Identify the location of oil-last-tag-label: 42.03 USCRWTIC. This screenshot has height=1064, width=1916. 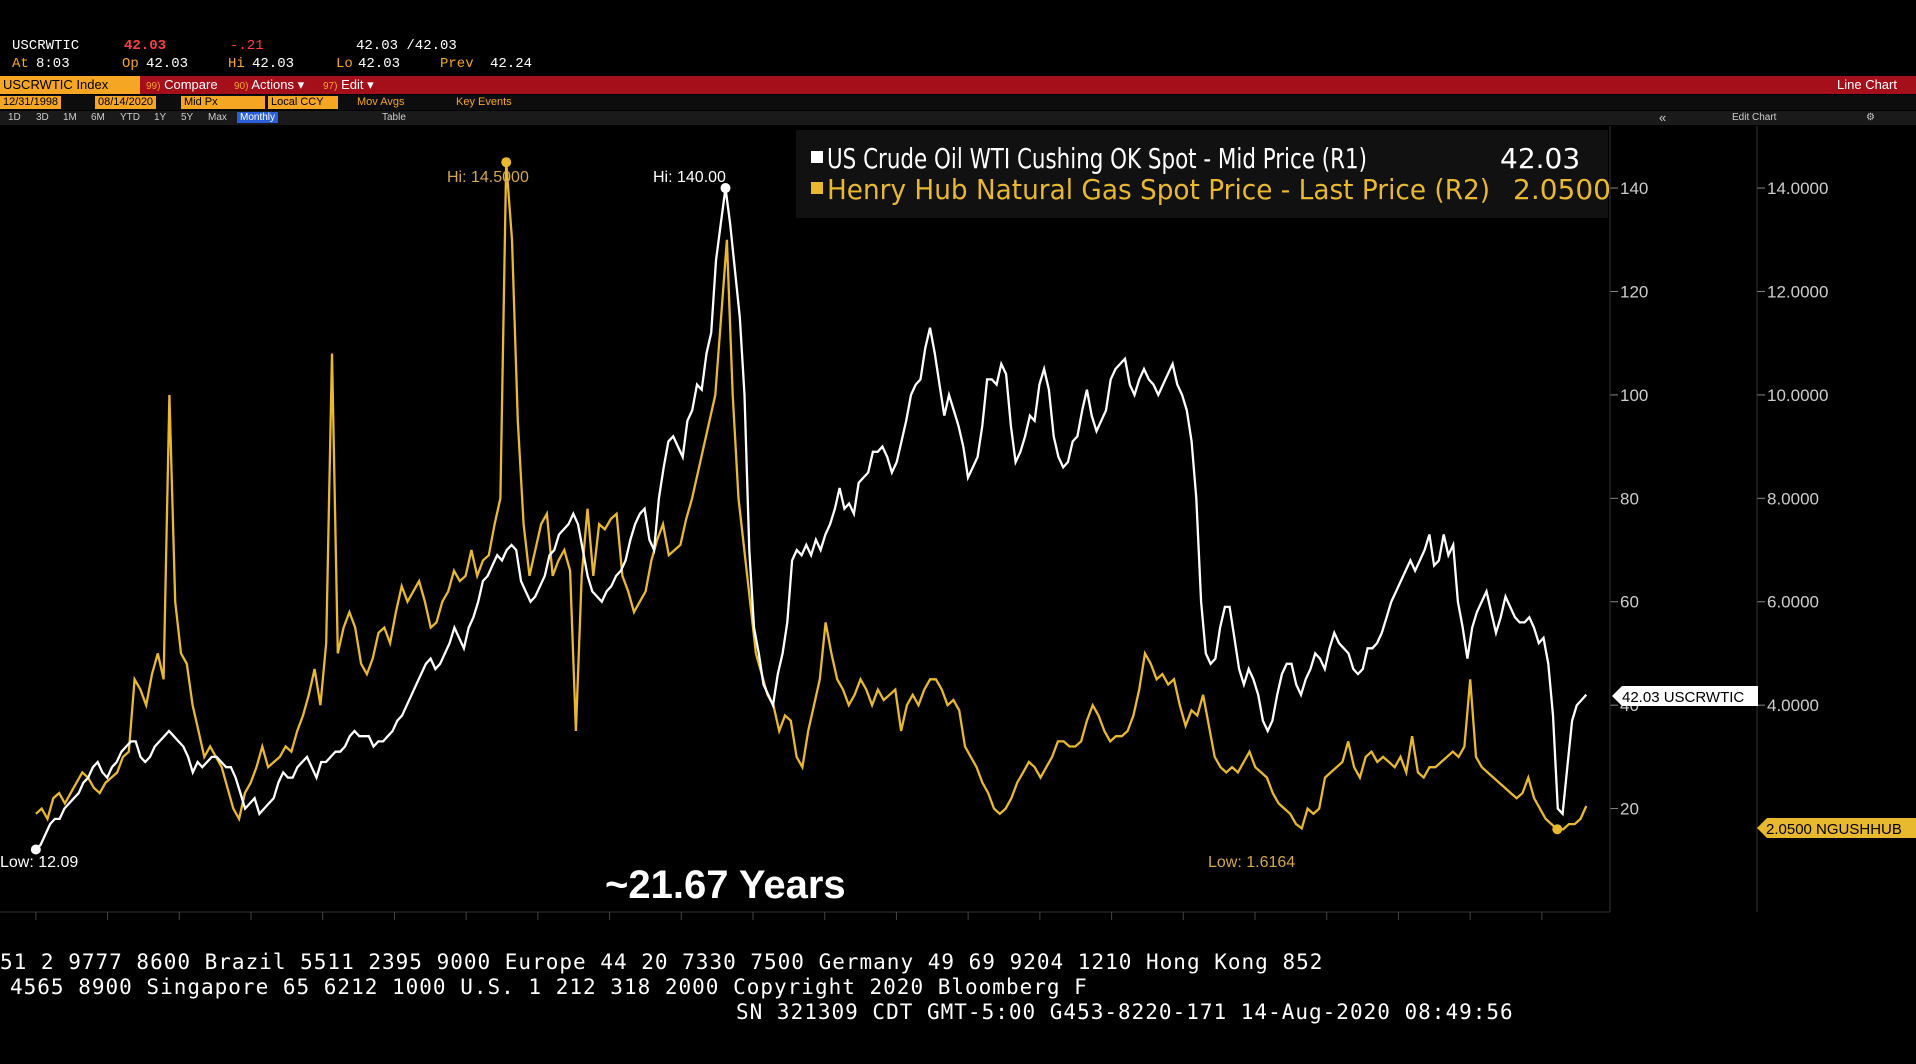
(1683, 697).